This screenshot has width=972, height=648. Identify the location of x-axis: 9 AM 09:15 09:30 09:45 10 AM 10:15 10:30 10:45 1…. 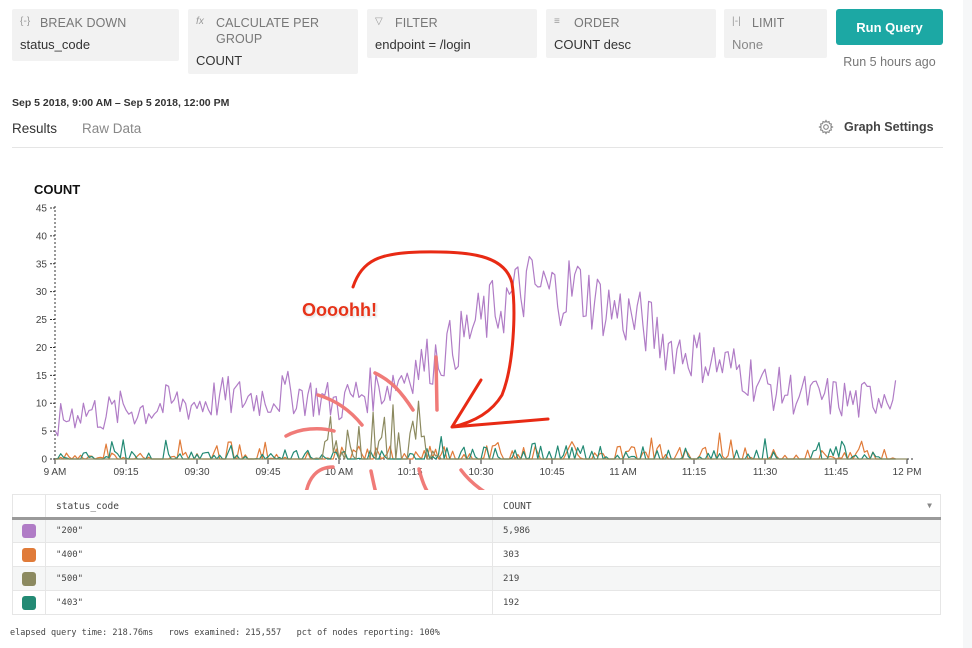
(483, 468).